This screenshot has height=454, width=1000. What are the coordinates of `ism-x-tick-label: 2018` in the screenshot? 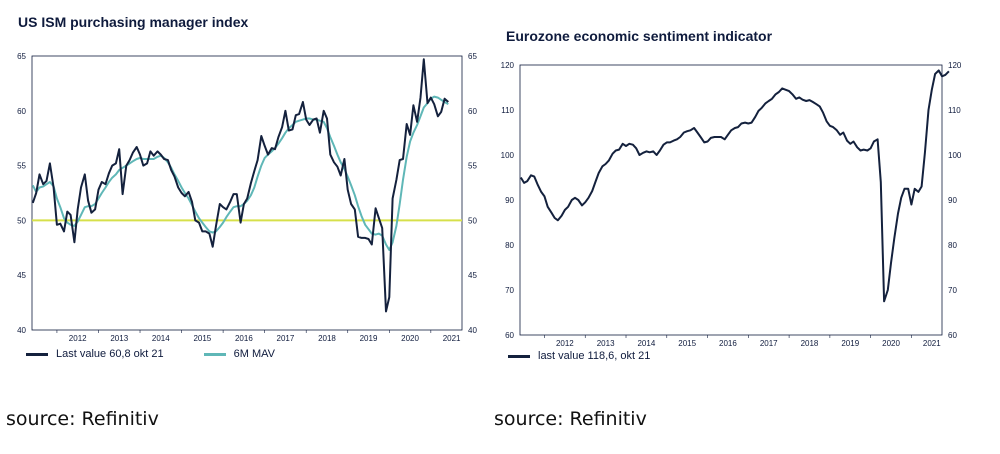 It's located at (327, 338).